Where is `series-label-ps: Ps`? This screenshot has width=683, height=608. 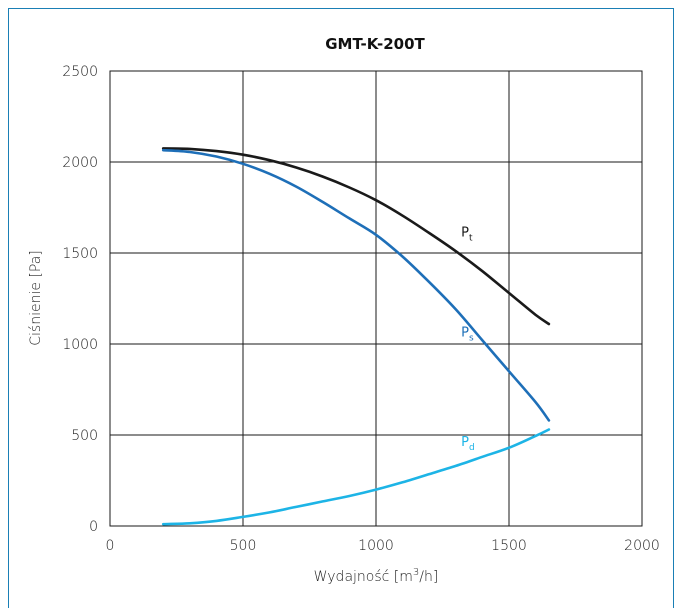
series-label-ps: Ps is located at coordinates (467, 335).